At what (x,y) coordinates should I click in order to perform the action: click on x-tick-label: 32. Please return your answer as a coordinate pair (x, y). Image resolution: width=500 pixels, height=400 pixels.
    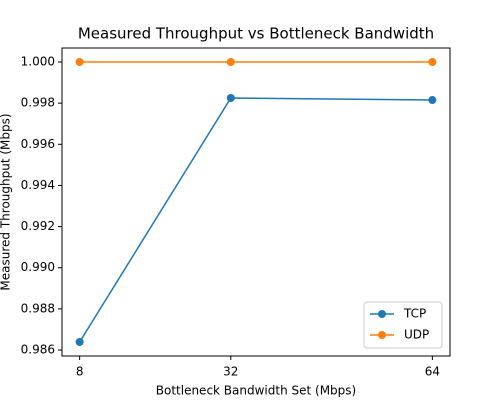
    Looking at the image, I should click on (230, 372).